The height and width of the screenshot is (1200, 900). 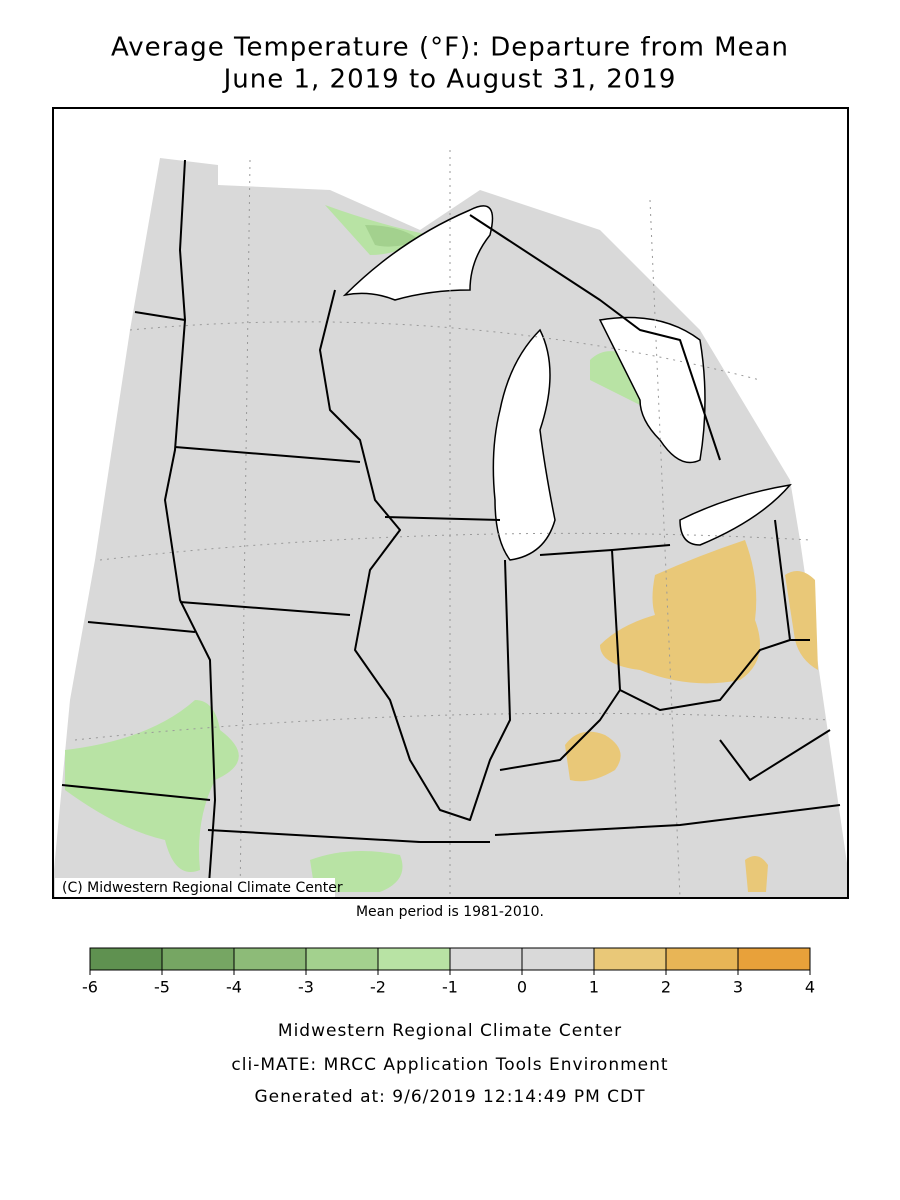 I want to click on legend: -6 -5 -4 -3 -2 -1 0 1 2 3 4, so click(x=448, y=972).